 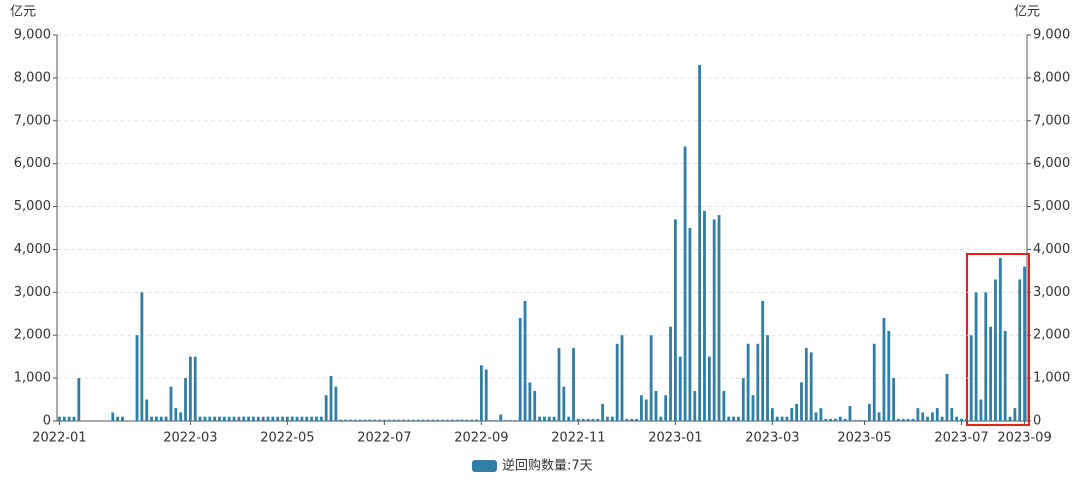 What do you see at coordinates (59, 438) in the screenshot?
I see `x-tick-label: 2022-01` at bounding box center [59, 438].